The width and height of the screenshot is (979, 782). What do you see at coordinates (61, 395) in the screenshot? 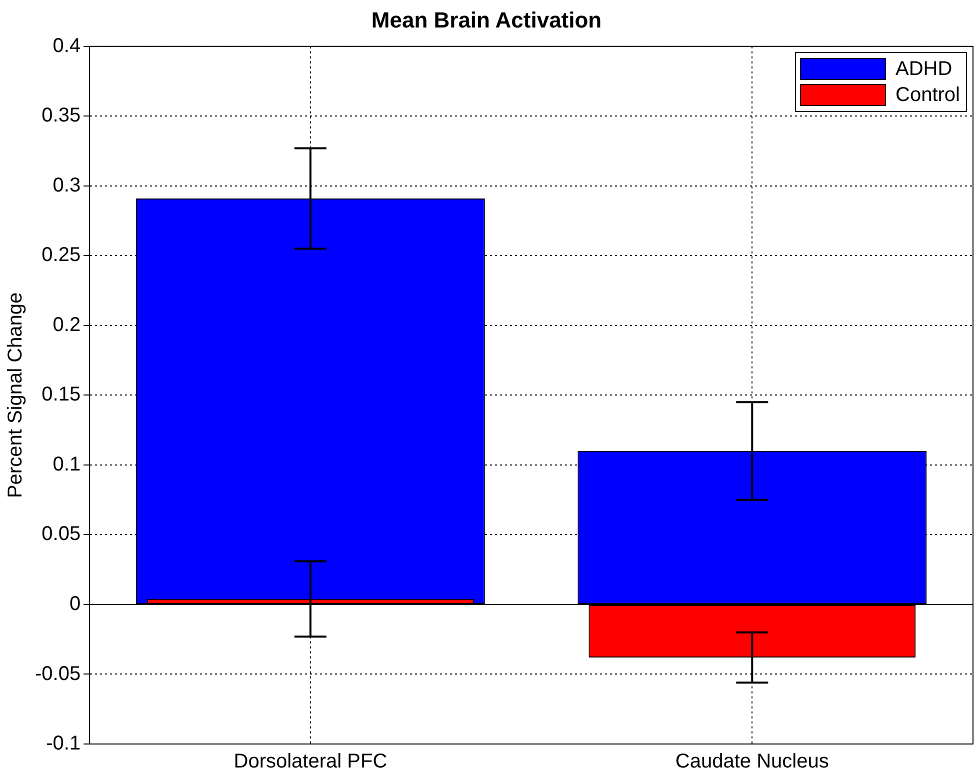
I see `y-tick-label: 0.15` at bounding box center [61, 395].